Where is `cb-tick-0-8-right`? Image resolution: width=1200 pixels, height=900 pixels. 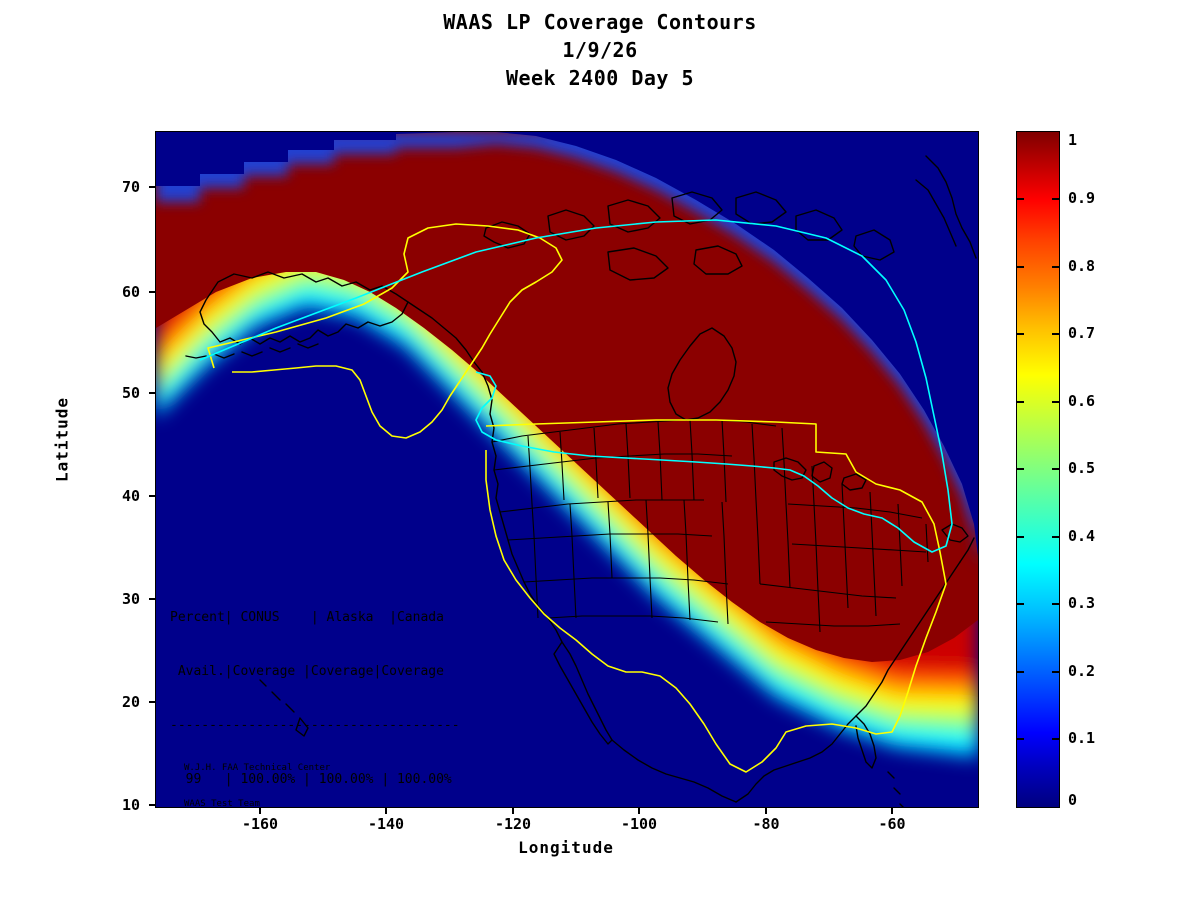 cb-tick-0-8-right is located at coordinates (1055, 267).